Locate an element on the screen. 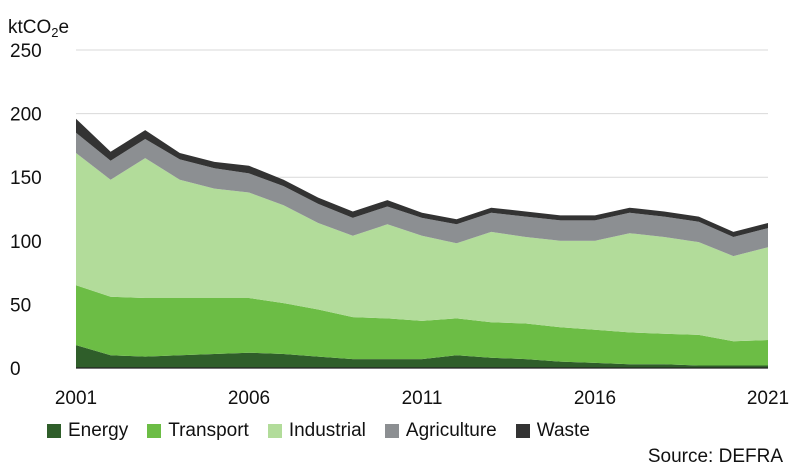  x-axis-ticks: 2001 2006 2011 2016 2021 is located at coordinates (422, 398).